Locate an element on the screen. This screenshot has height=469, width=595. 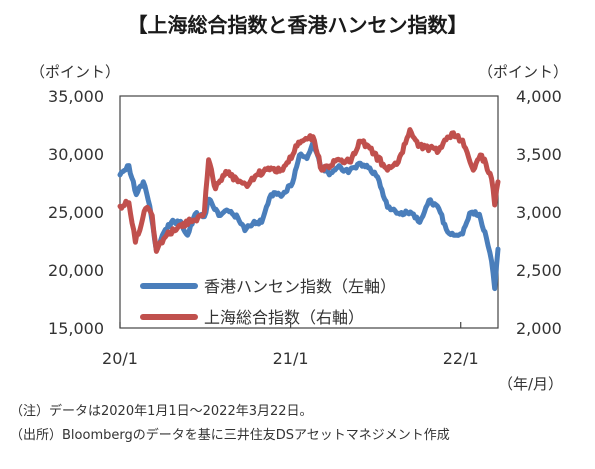
right-tick-label: 3,000 is located at coordinates (539, 212).